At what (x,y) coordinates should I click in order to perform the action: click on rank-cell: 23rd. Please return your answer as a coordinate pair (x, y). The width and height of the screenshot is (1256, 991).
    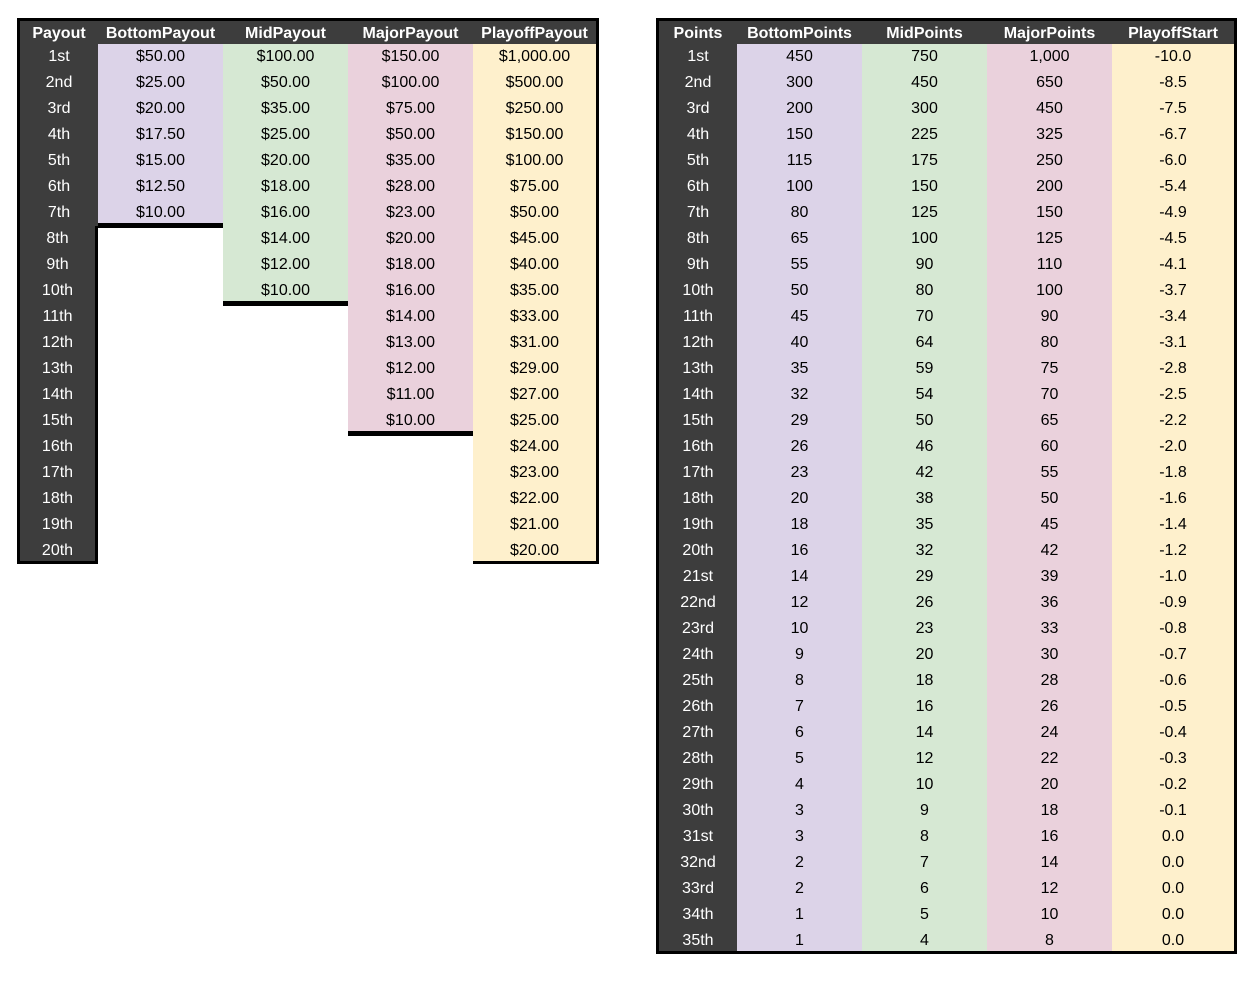
    Looking at the image, I should click on (696, 629).